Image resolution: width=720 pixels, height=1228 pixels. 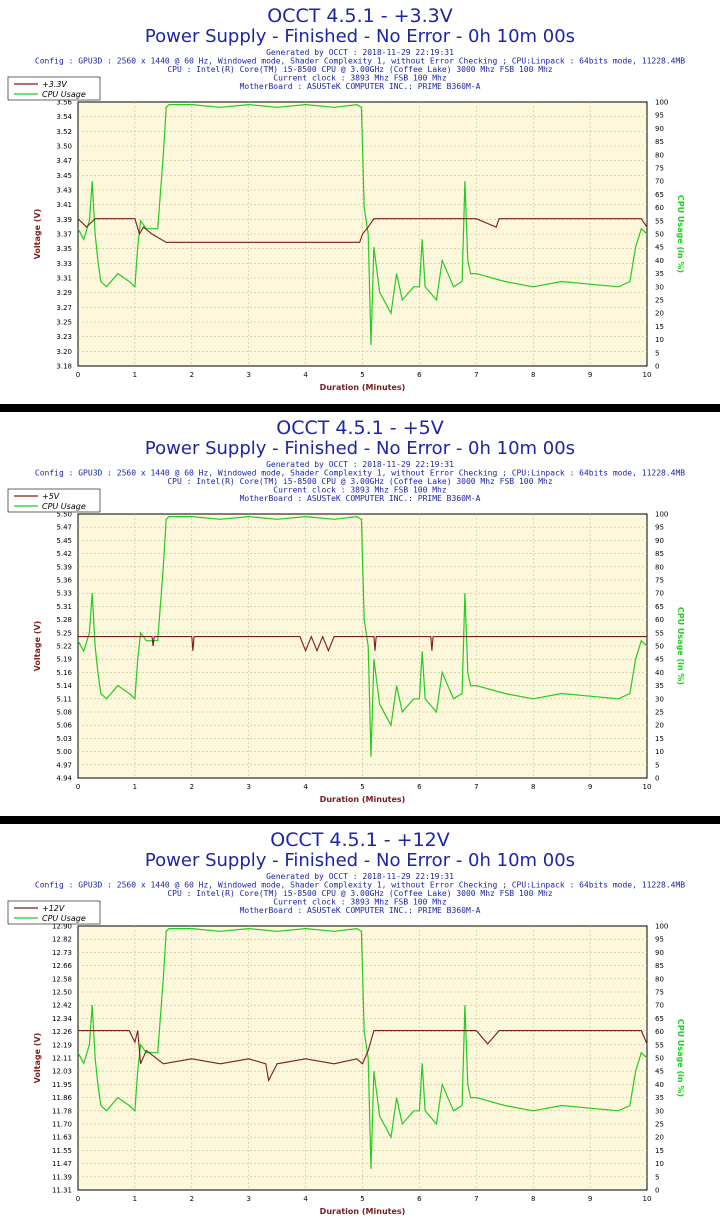 What do you see at coordinates (64, 607) in the screenshot?
I see `y-tick-label: 5.31` at bounding box center [64, 607].